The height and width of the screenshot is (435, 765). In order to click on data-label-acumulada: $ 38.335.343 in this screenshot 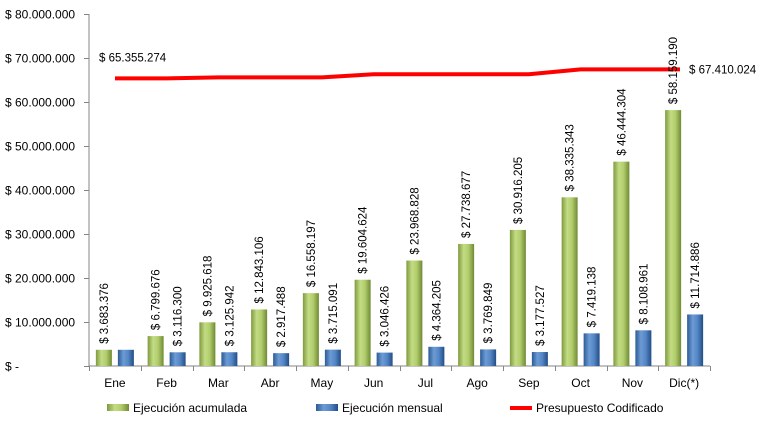, I will do `click(571, 157)`.